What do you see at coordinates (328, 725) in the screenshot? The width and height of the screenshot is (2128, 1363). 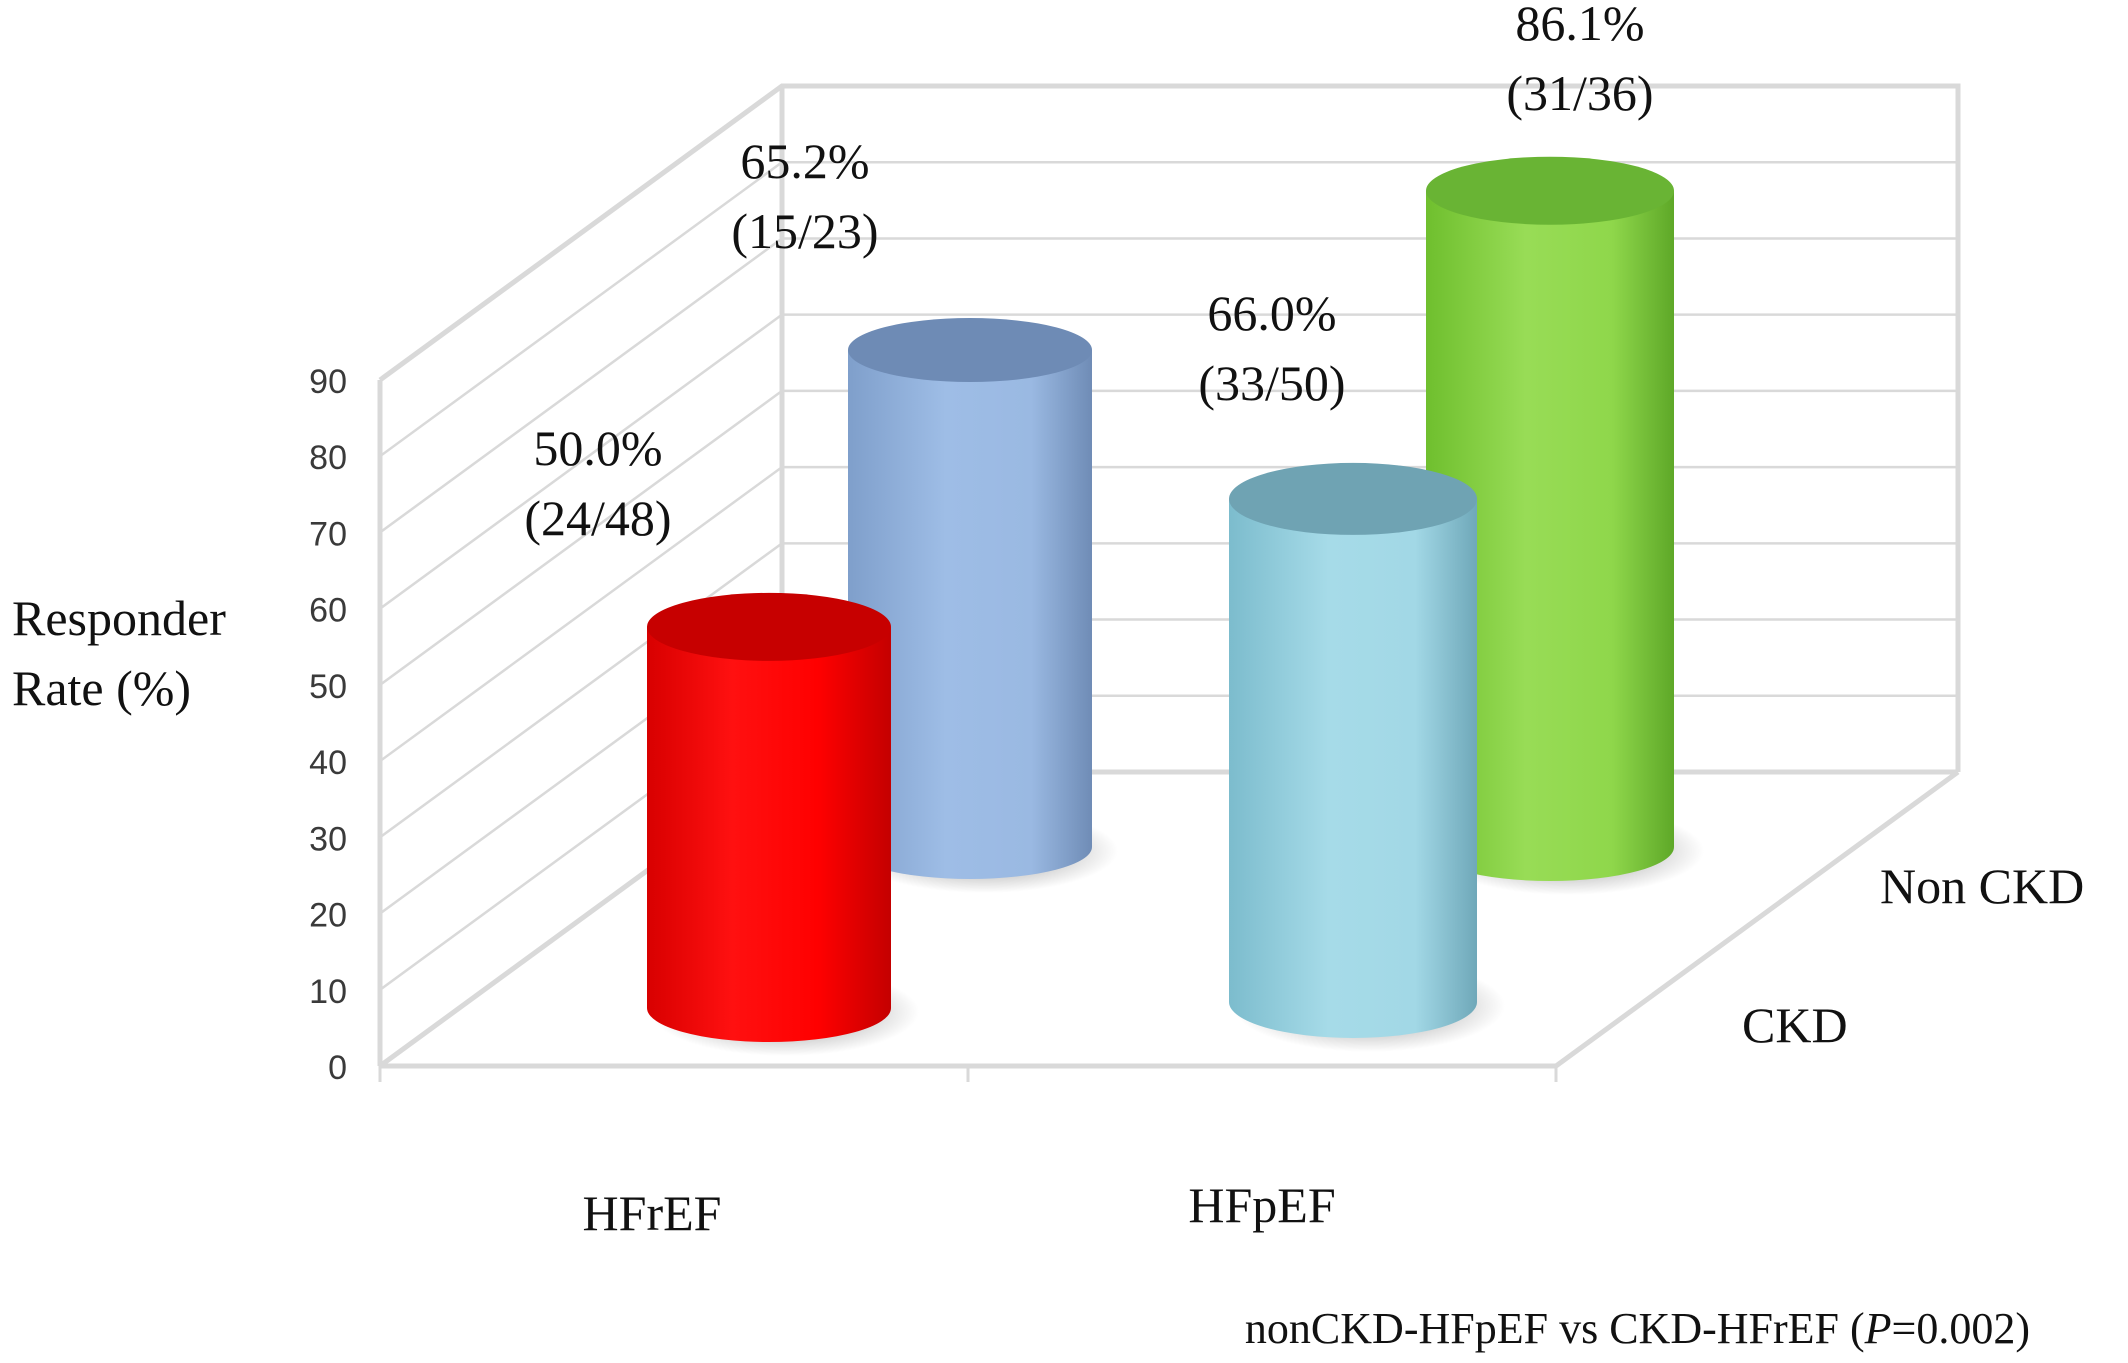 I see `y-tick-labels: 0 10 20 30 40 50 60 70 80 90` at bounding box center [328, 725].